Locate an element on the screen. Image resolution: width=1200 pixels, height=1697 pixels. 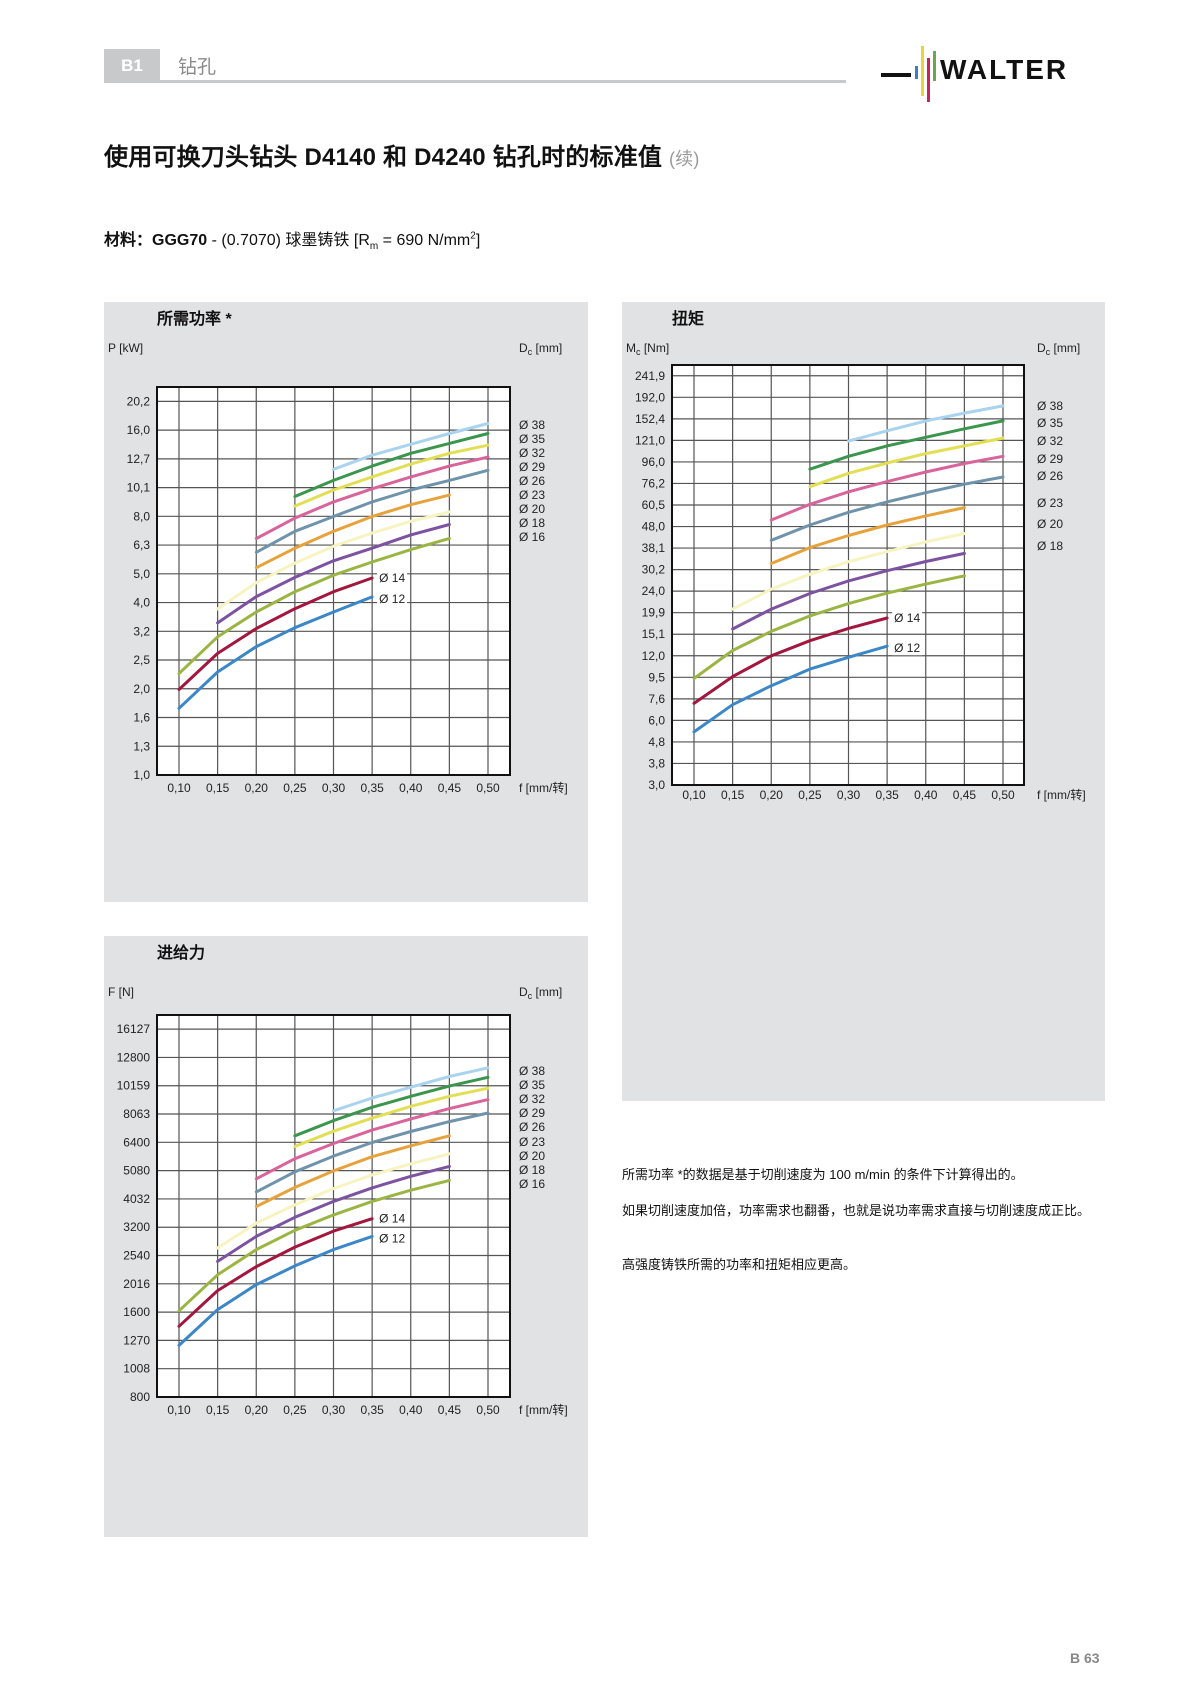
y-axis-label: Mc [Nm] is located at coordinates (647, 349).